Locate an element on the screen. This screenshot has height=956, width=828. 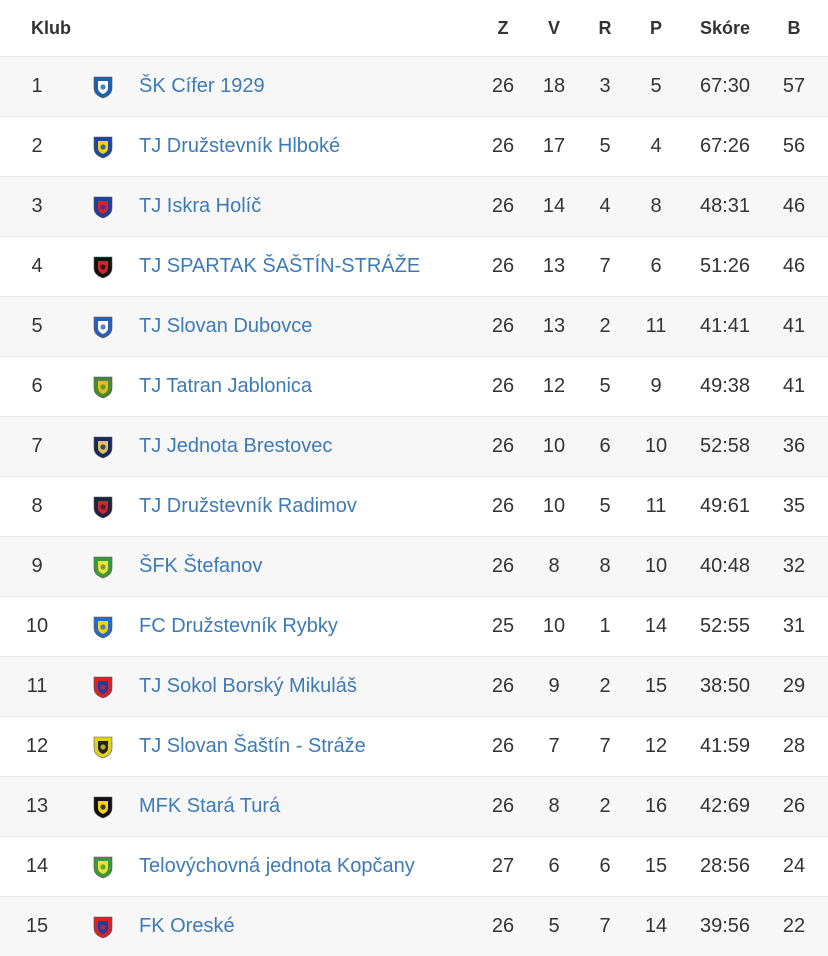
table-row: 8 TJ Družstevník Radimov 26 10 5 11 49:61 35 is located at coordinates (414, 506).